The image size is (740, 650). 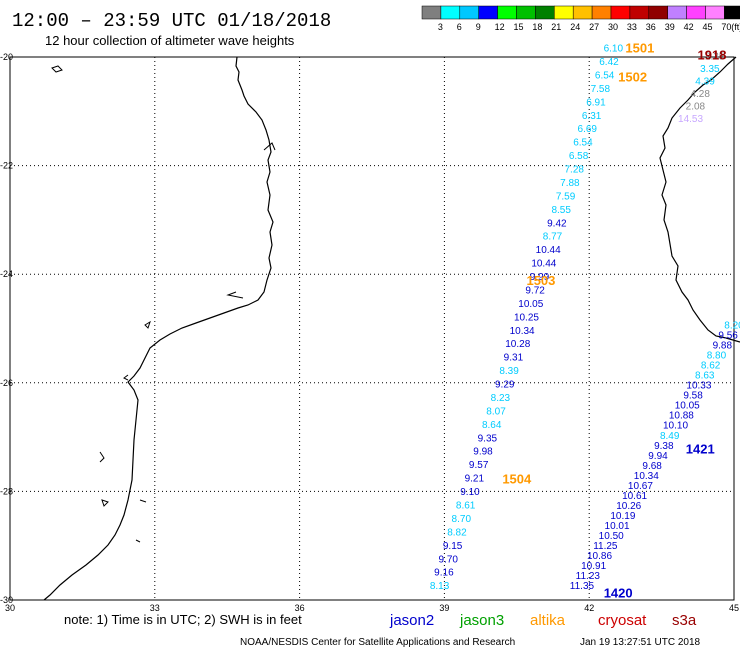 I want to click on pass-number-label: 1420, so click(x=618, y=592).